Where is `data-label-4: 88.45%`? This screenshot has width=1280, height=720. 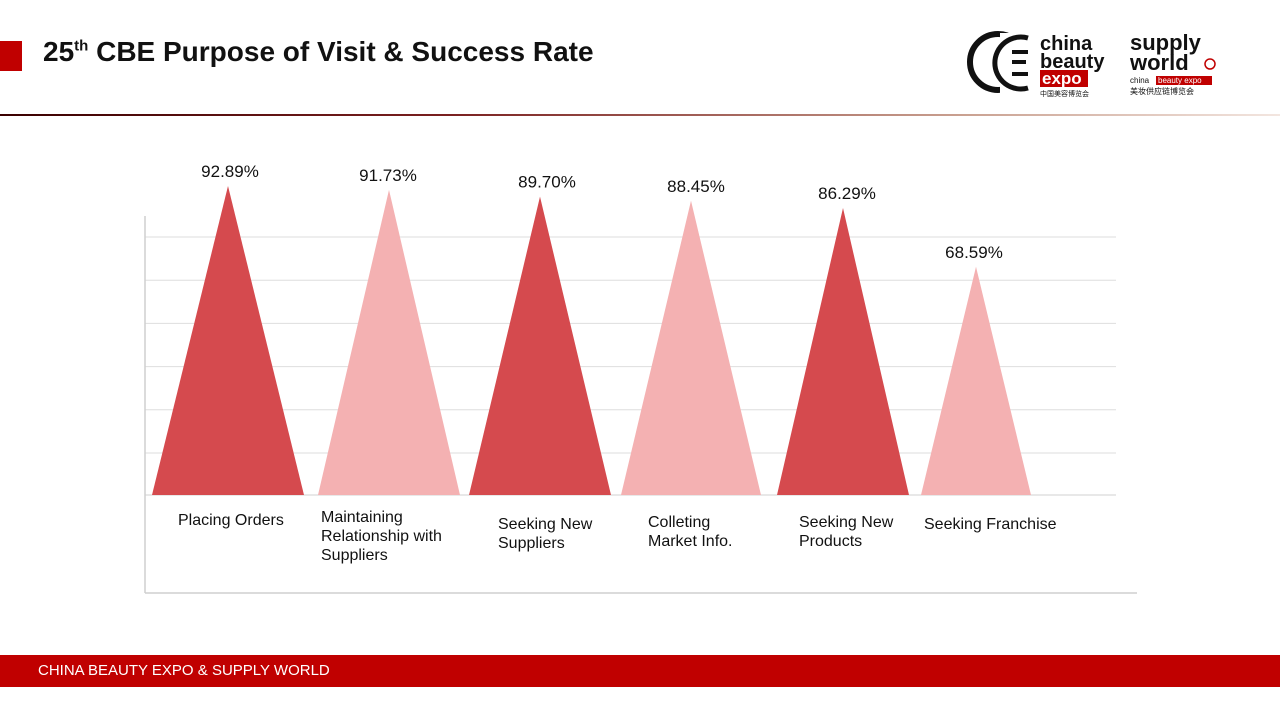
data-label-4: 88.45% is located at coordinates (696, 186).